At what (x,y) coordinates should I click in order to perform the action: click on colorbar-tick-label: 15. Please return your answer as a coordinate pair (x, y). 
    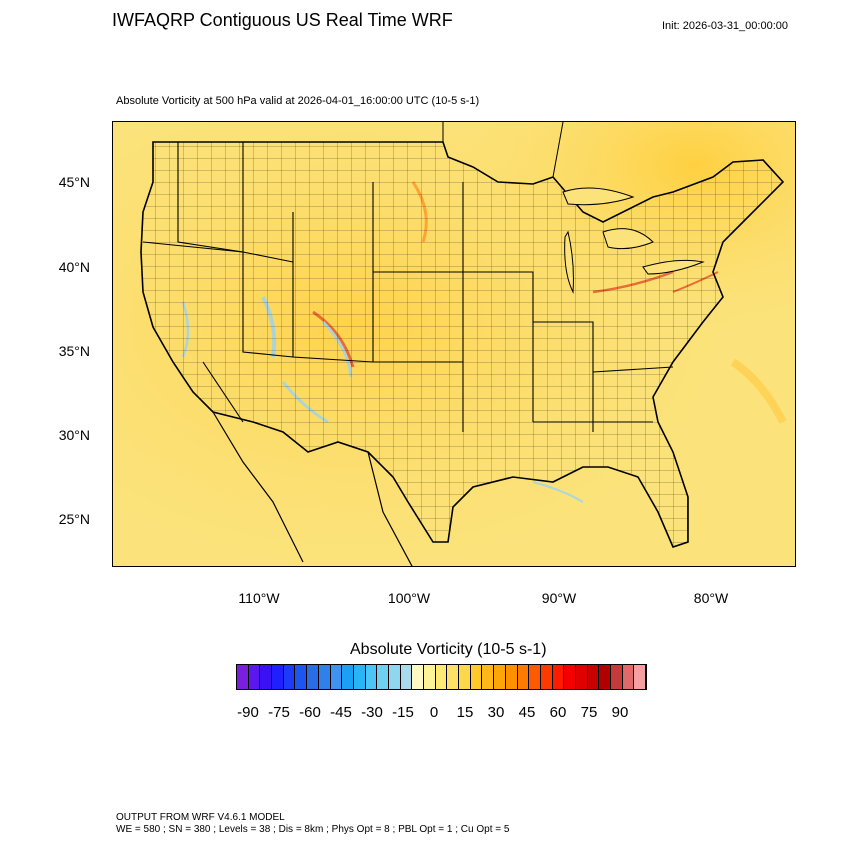
    Looking at the image, I should click on (465, 712).